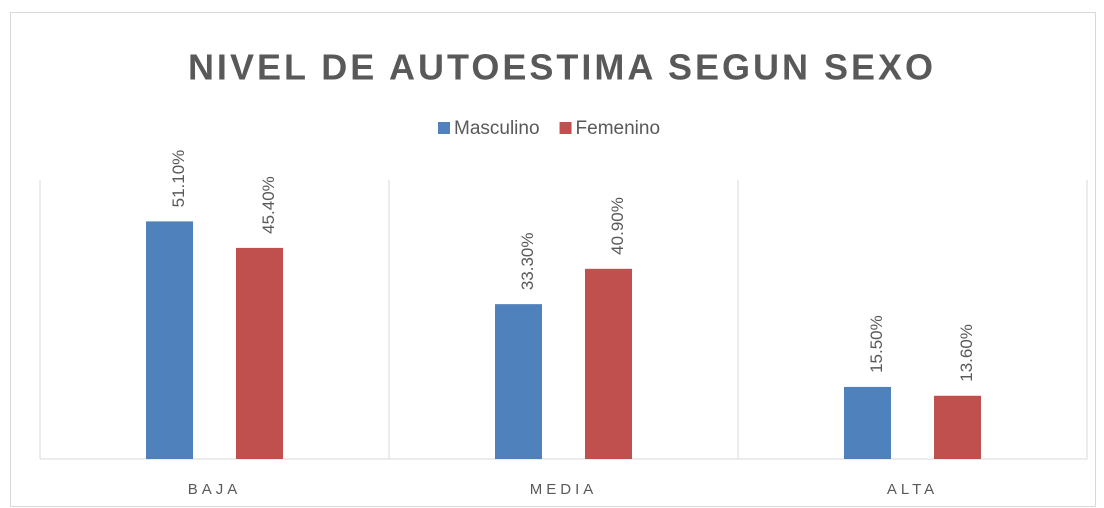 This screenshot has width=1104, height=508. What do you see at coordinates (268, 205) in the screenshot?
I see `data-label: 45.40%` at bounding box center [268, 205].